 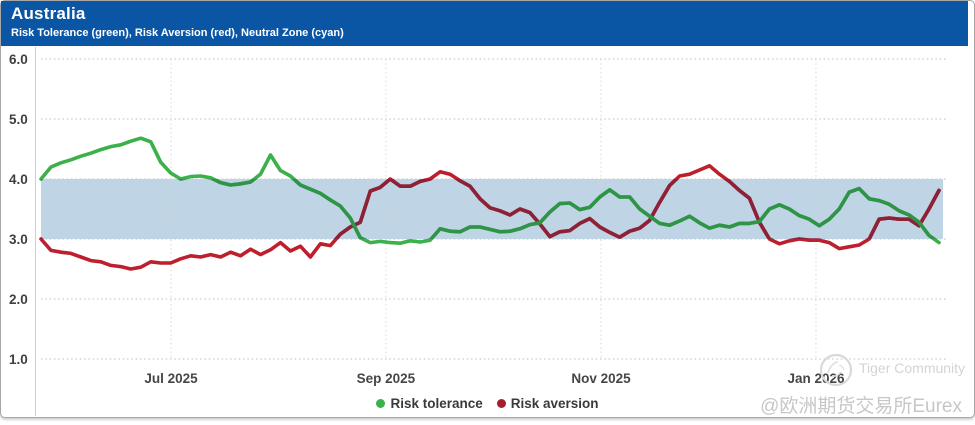 I want to click on legend-item-risk-tolerance: Risk tolerance, so click(x=429, y=403).